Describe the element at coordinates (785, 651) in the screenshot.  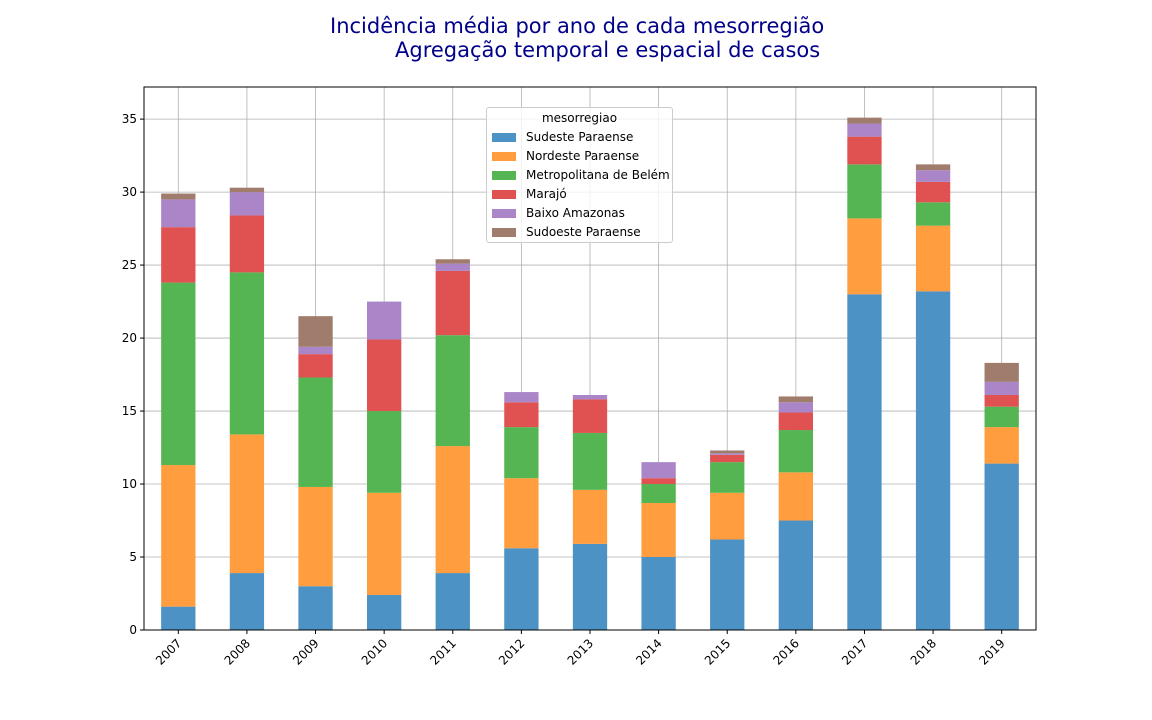
I see `x-tick-label: 2016` at that location.